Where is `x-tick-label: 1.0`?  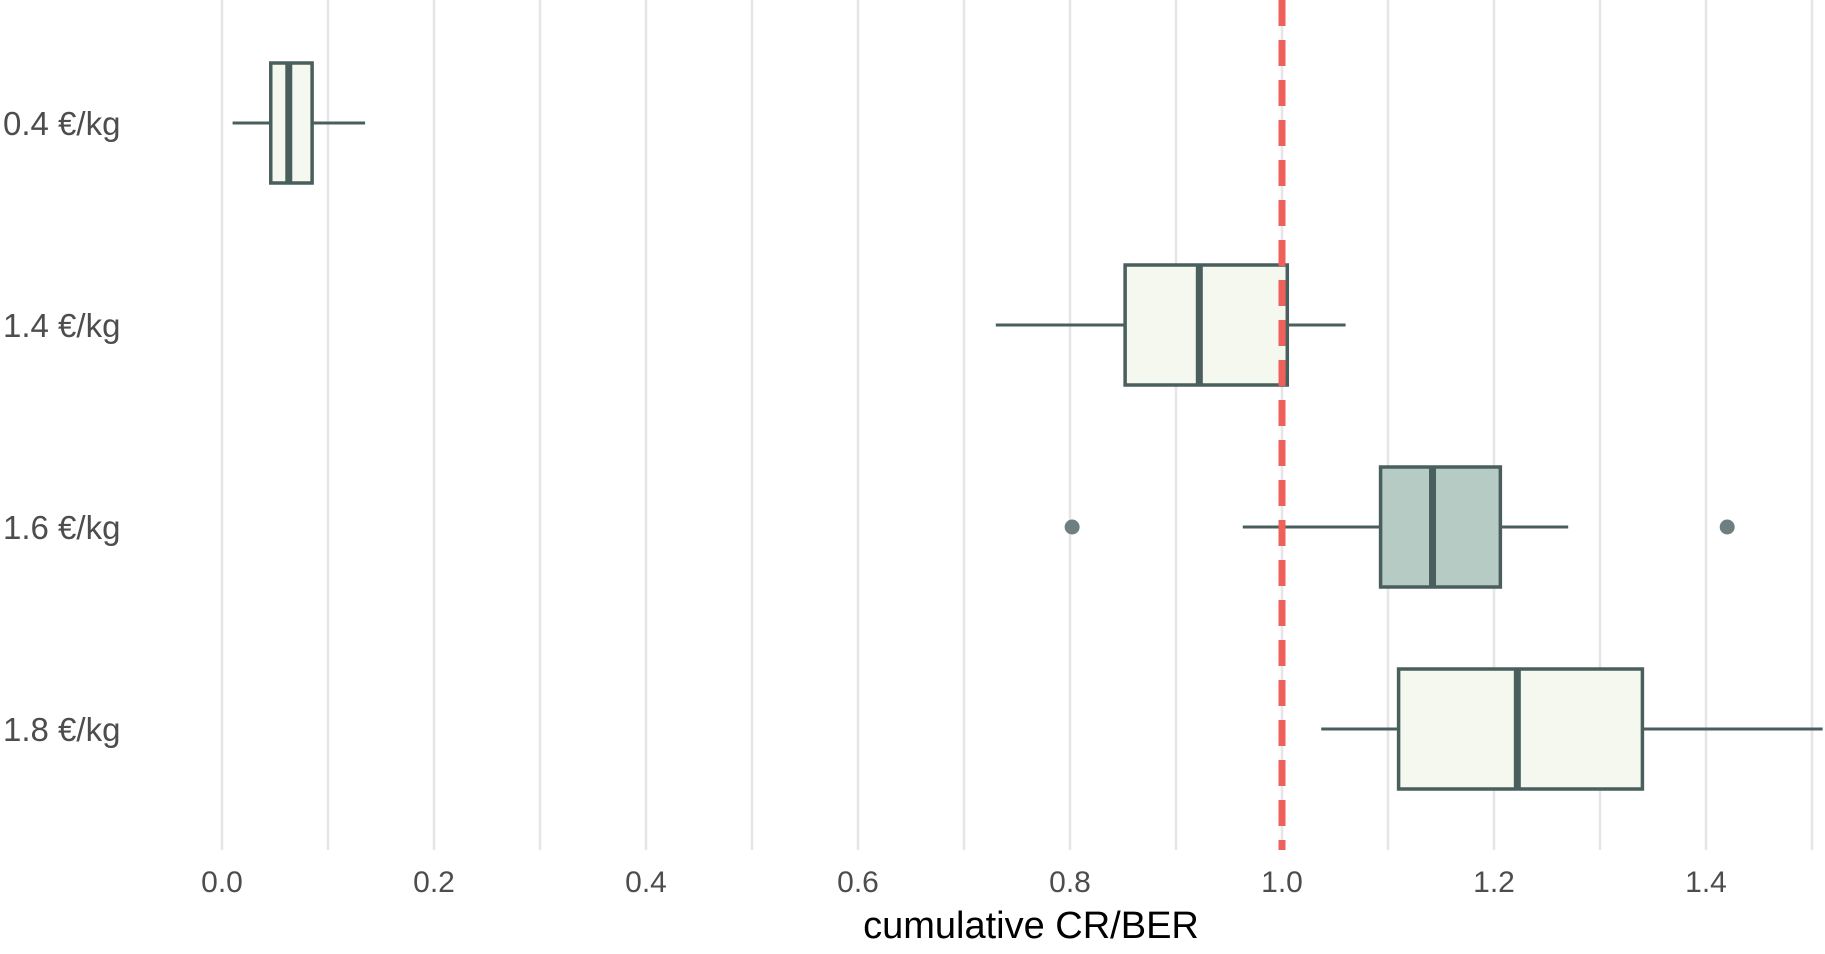
x-tick-label: 1.0 is located at coordinates (1282, 882).